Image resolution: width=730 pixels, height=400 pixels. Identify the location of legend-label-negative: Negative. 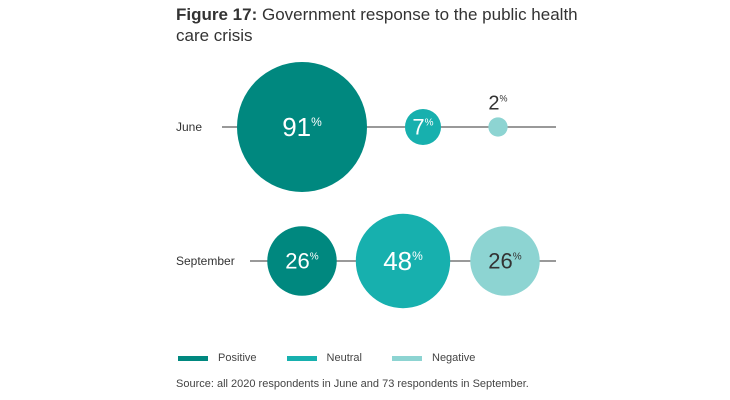
(454, 358).